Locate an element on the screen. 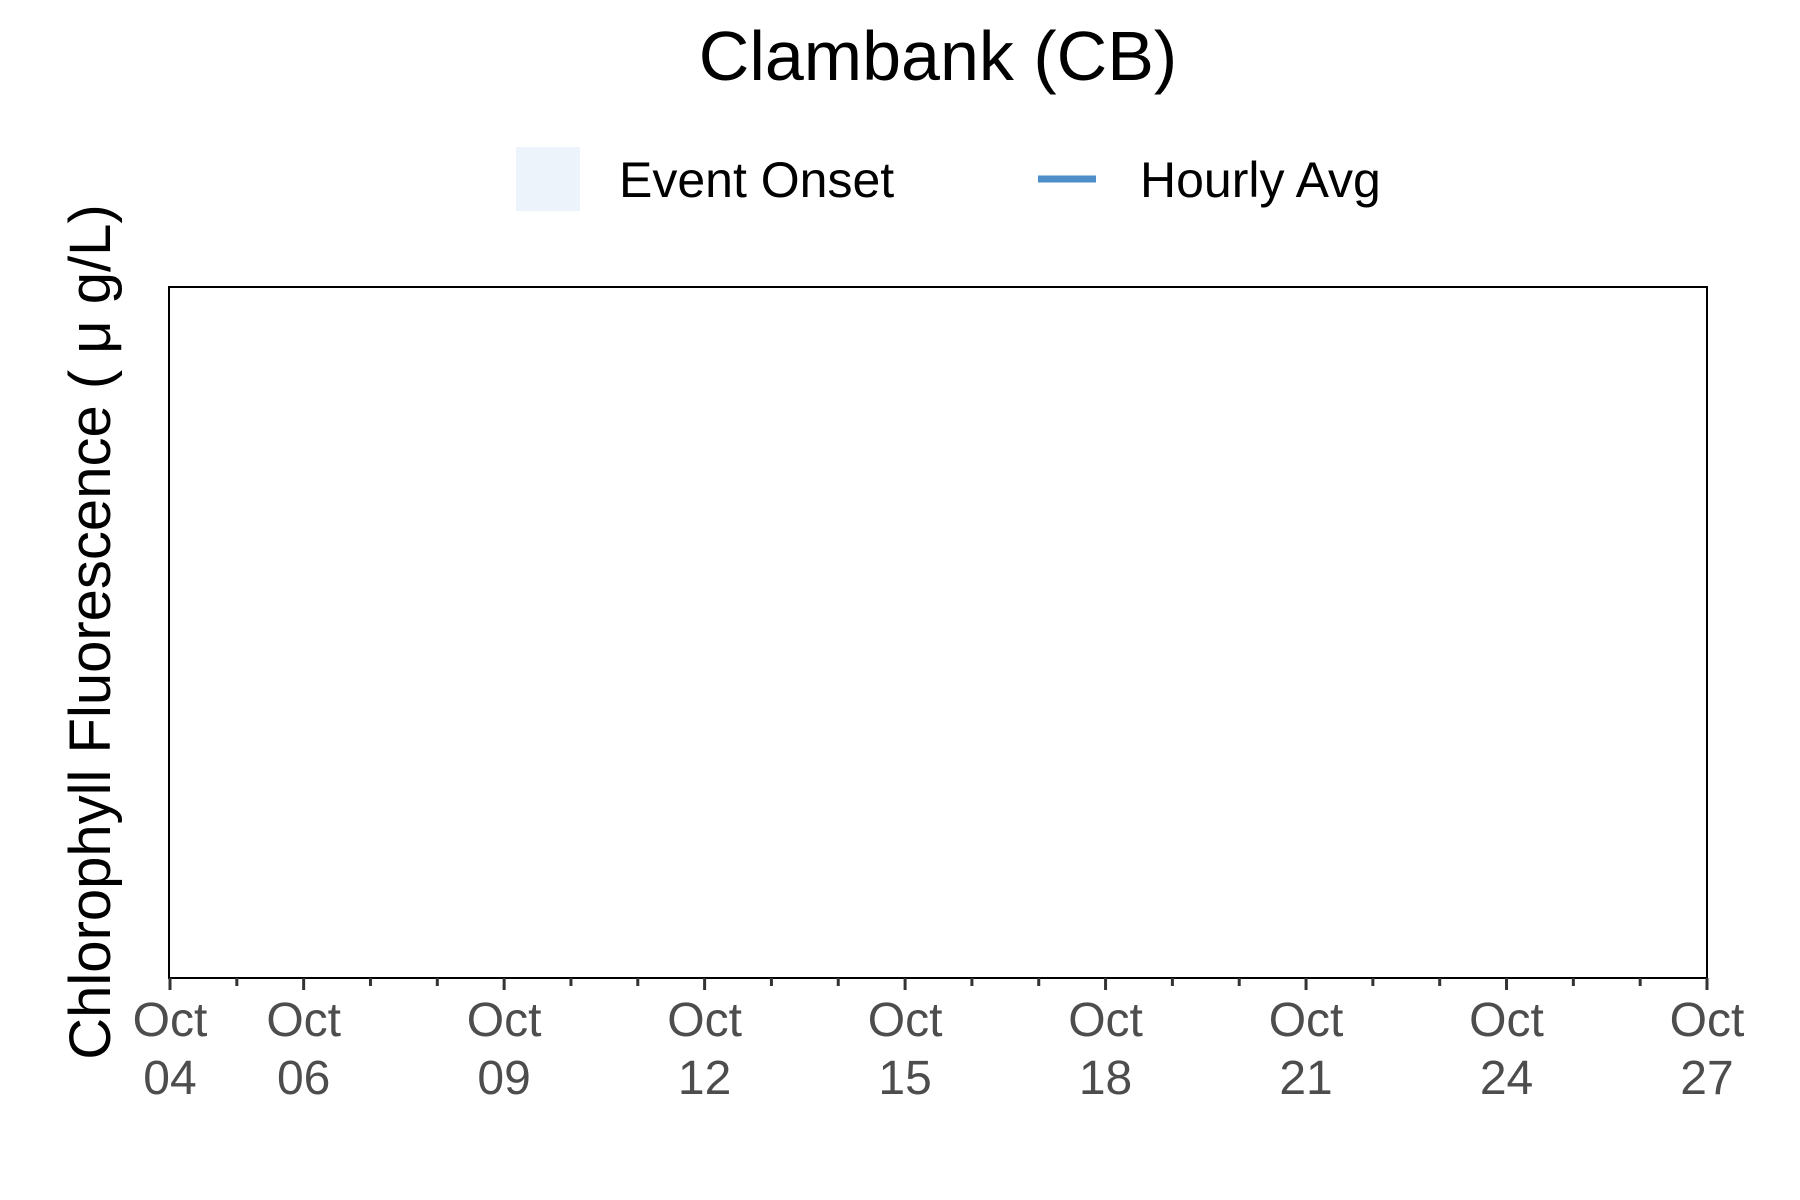 Image resolution: width=1800 pixels, height=1200 pixels. legend-label: Event Onset is located at coordinates (756, 180).